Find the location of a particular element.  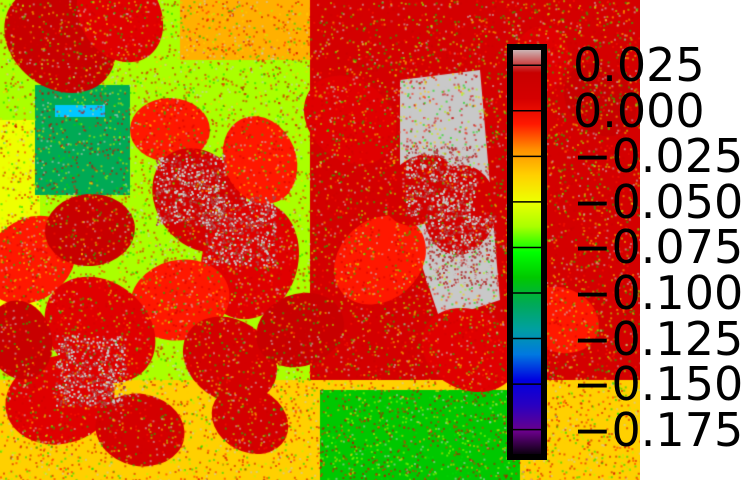

tick-label-6: −0.125 is located at coordinates (658, 338).